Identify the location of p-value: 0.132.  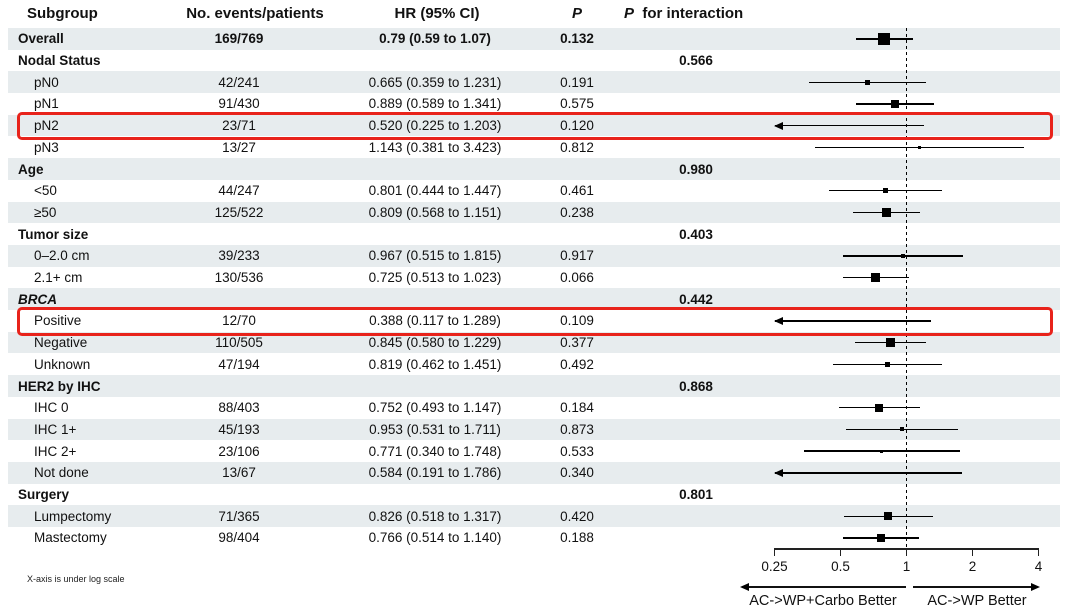
(577, 39).